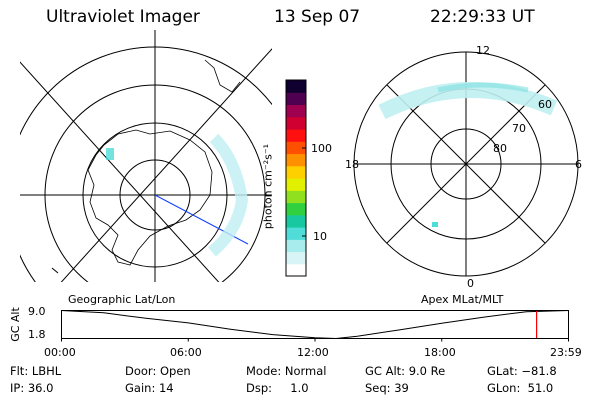 The width and height of the screenshot is (600, 400). Describe the element at coordinates (483, 50) in the screenshot. I see `mlt-label-12: 12` at that location.